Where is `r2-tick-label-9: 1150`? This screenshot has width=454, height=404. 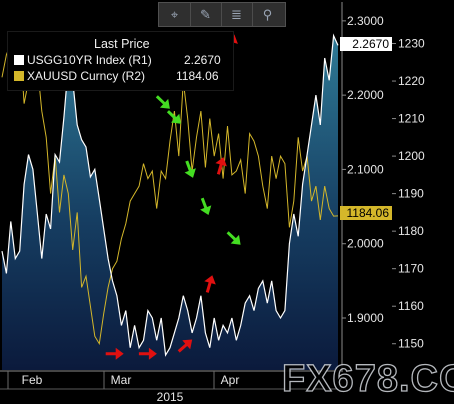
r2-tick-label-9: 1150 is located at coordinates (411, 344).